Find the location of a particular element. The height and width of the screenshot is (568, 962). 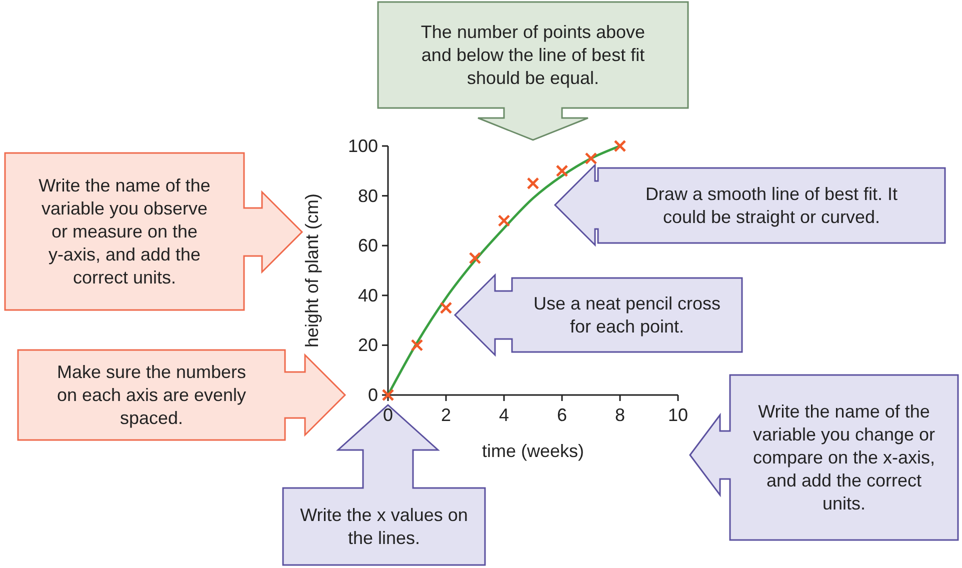

x-tick-label: 0 is located at coordinates (388, 415).